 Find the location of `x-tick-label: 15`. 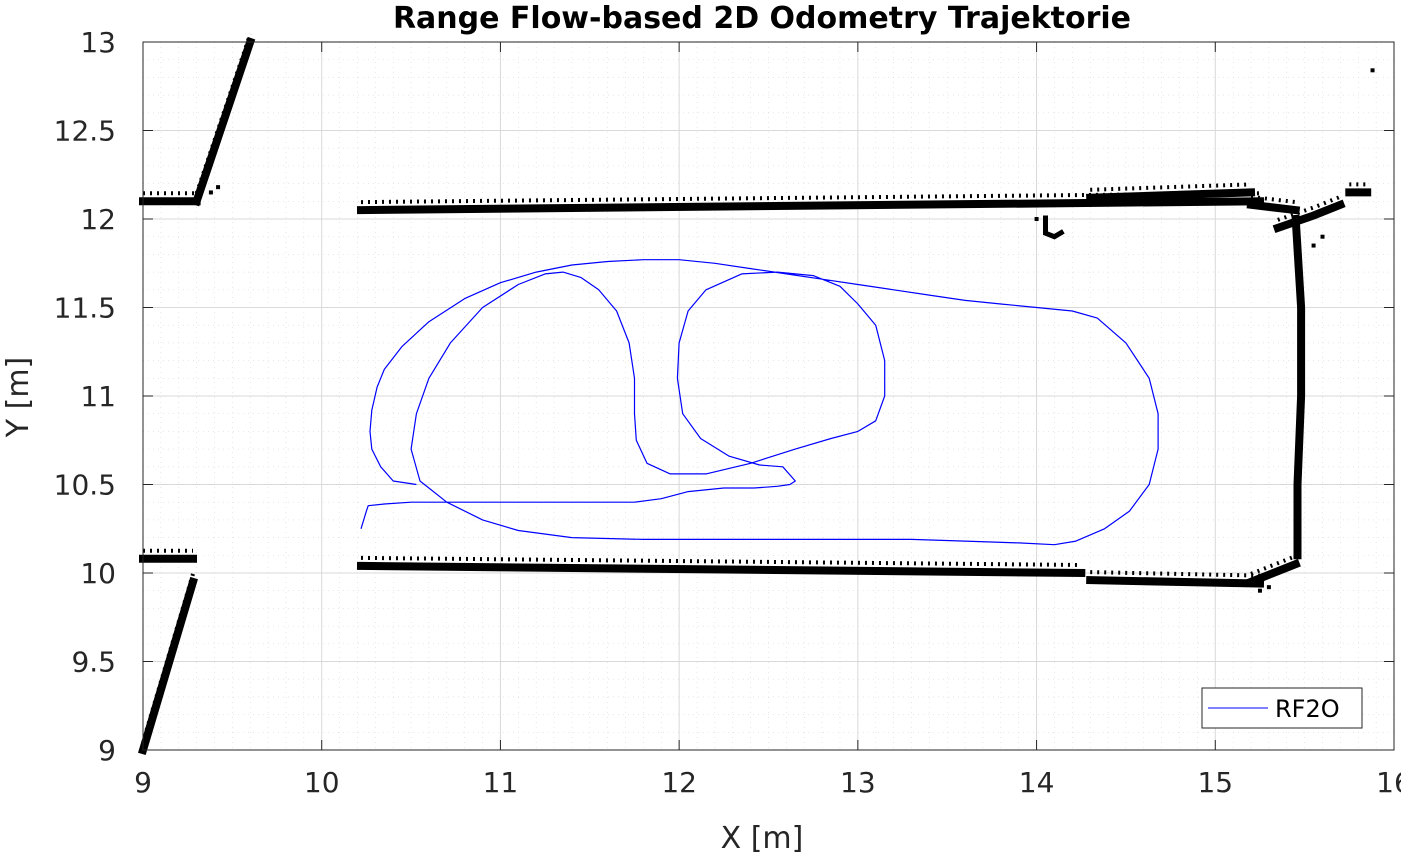

x-tick-label: 15 is located at coordinates (1215, 782).